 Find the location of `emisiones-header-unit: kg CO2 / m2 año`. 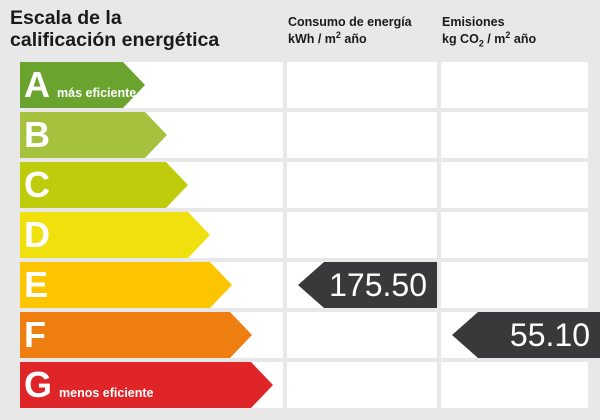

emisiones-header-unit: kg CO2 / m2 año is located at coordinates (489, 39).